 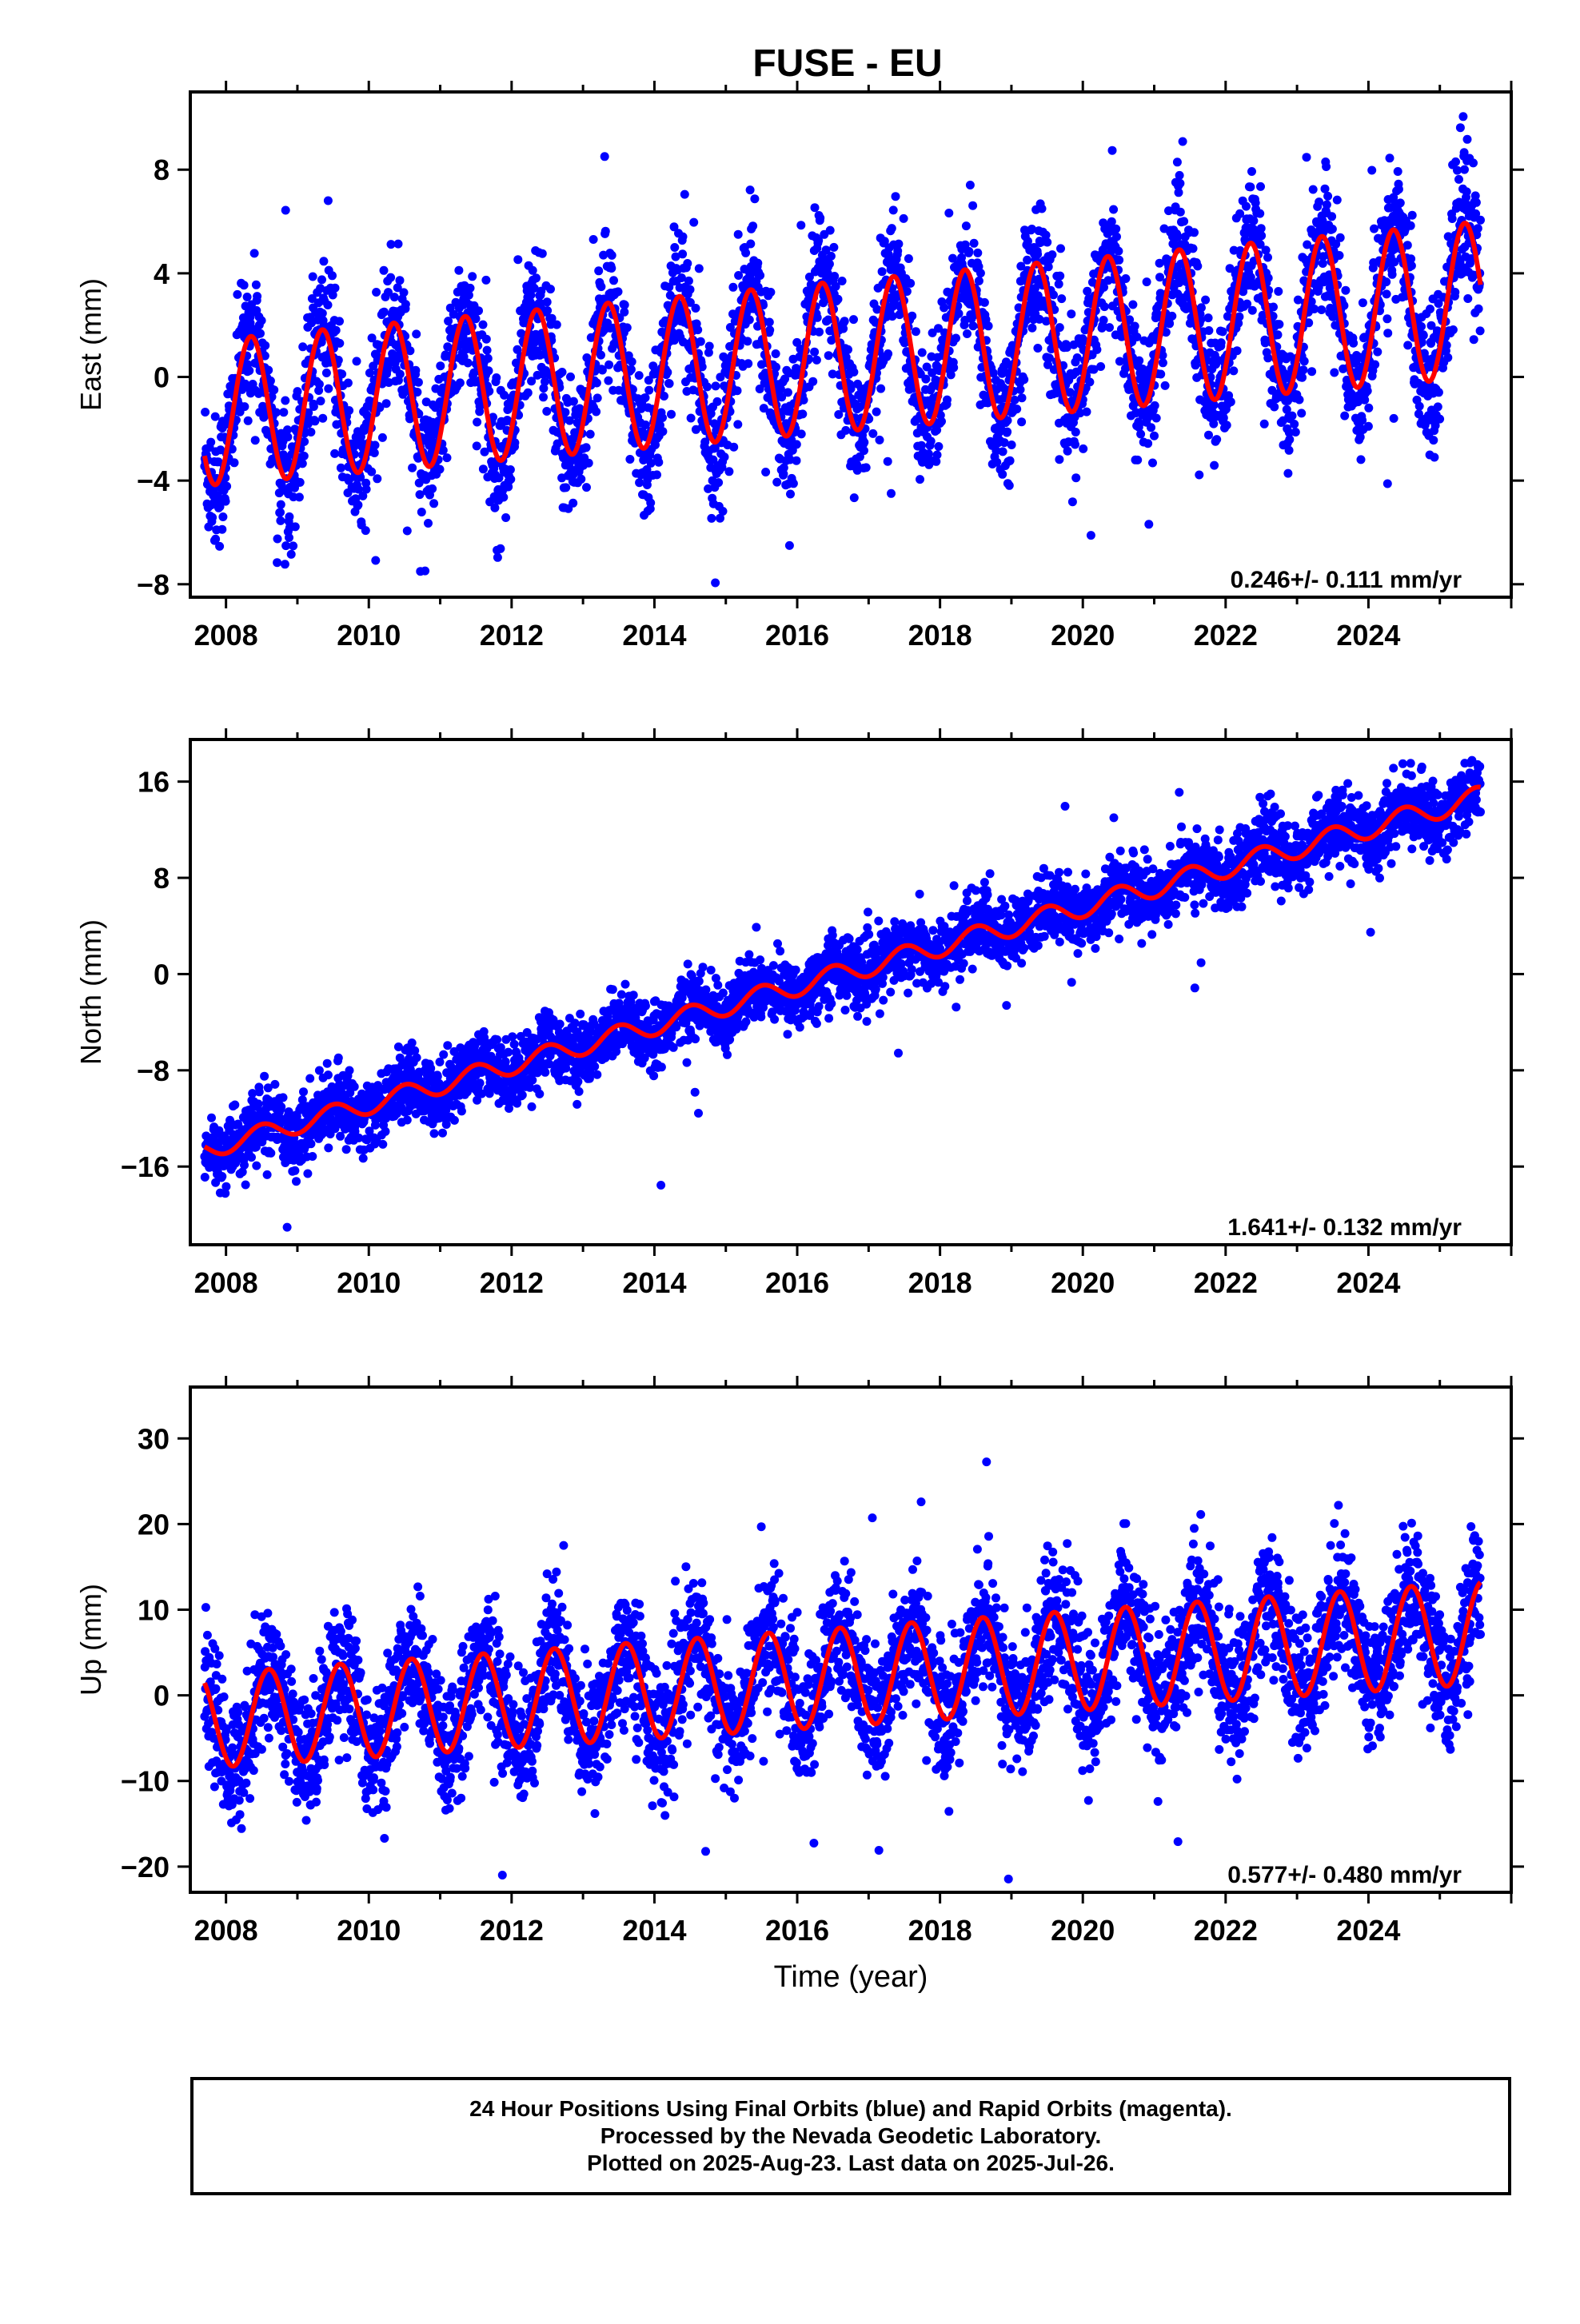 I want to click on y-tick-label: 4, so click(x=162, y=273).